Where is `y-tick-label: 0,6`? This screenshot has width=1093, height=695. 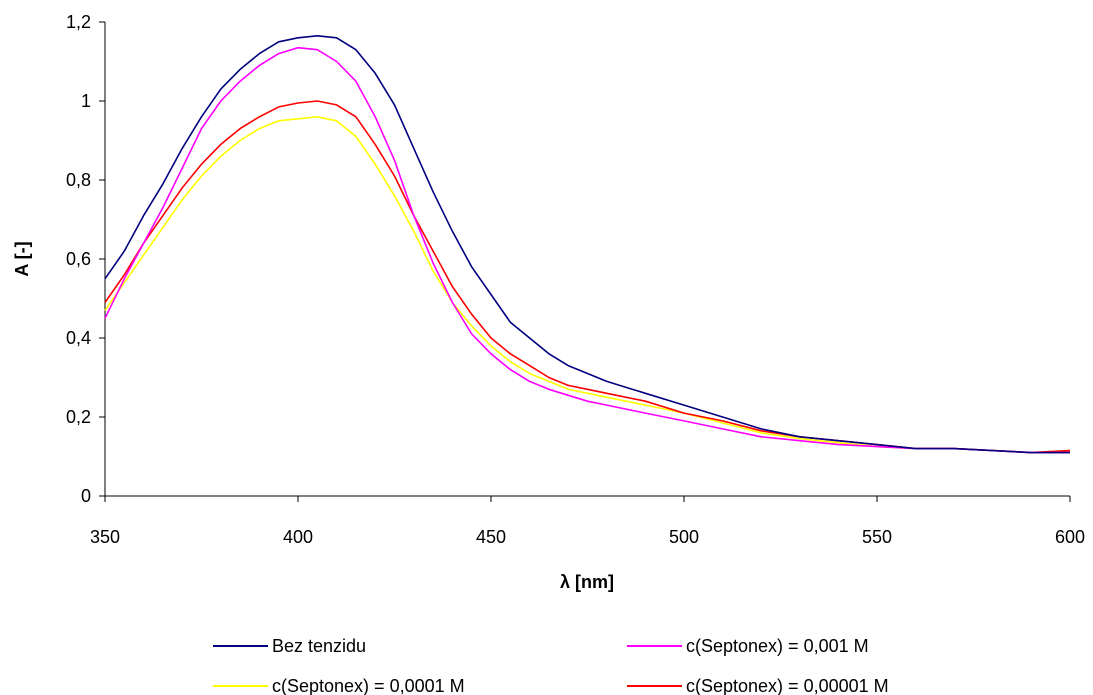 y-tick-label: 0,6 is located at coordinates (78, 259).